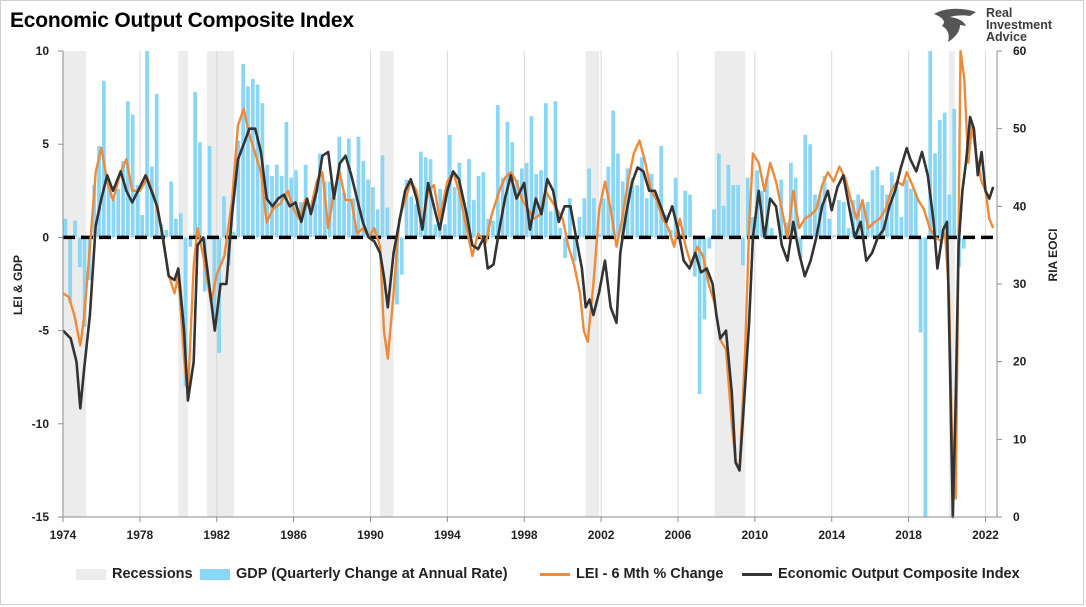 The width and height of the screenshot is (1086, 607). Describe the element at coordinates (41, 517) in the screenshot. I see `y-tick-label-left-5: -15` at that location.